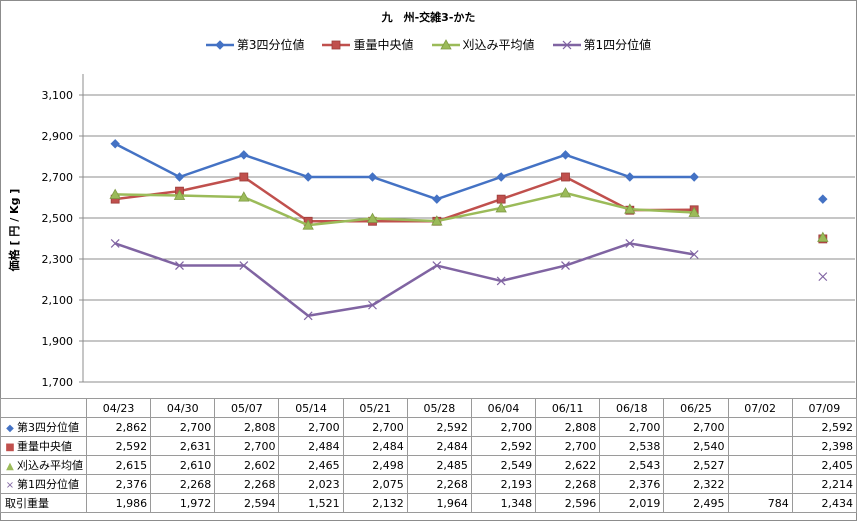 This screenshot has width=857, height=521. I want to click on x-category-label: 05/14, so click(311, 408).